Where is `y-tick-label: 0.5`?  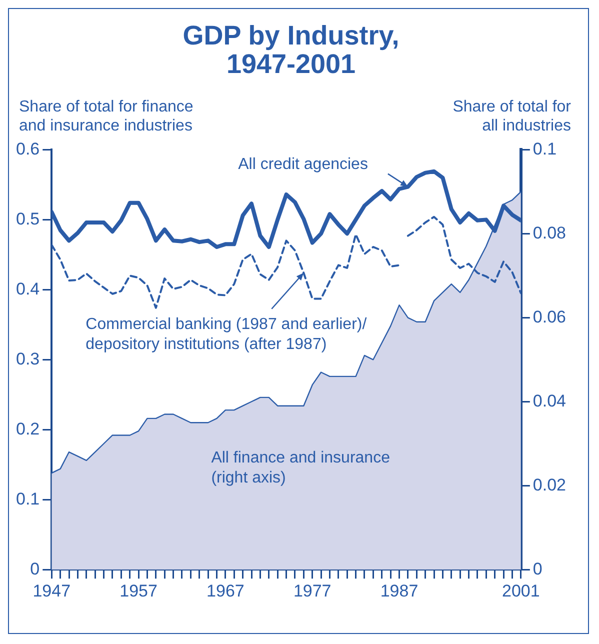
y-tick-label: 0.5 is located at coordinates (28, 218).